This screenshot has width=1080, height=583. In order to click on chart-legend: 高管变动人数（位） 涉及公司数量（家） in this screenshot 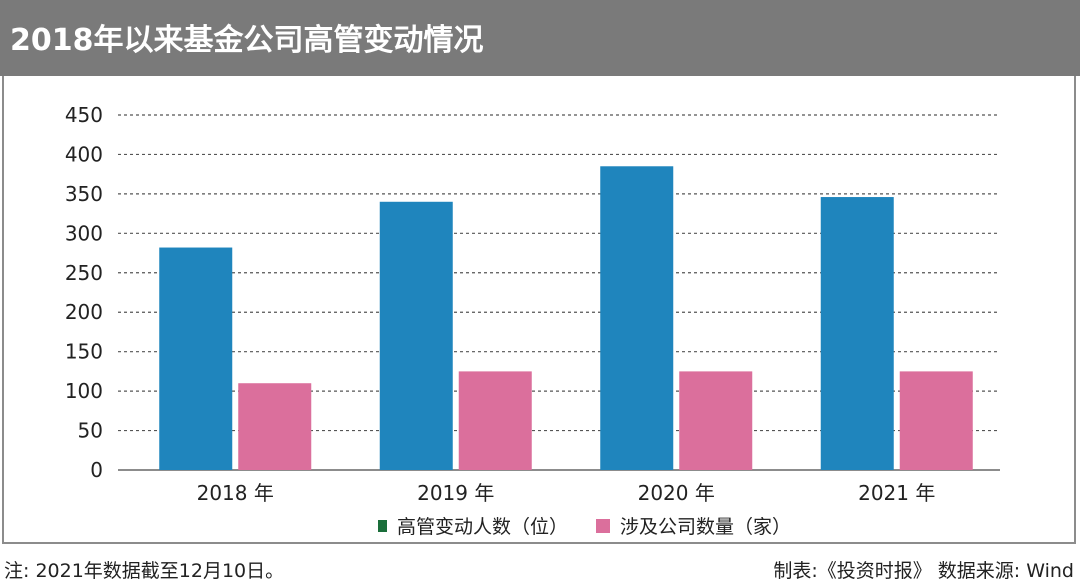, I will do `click(540, 526)`.